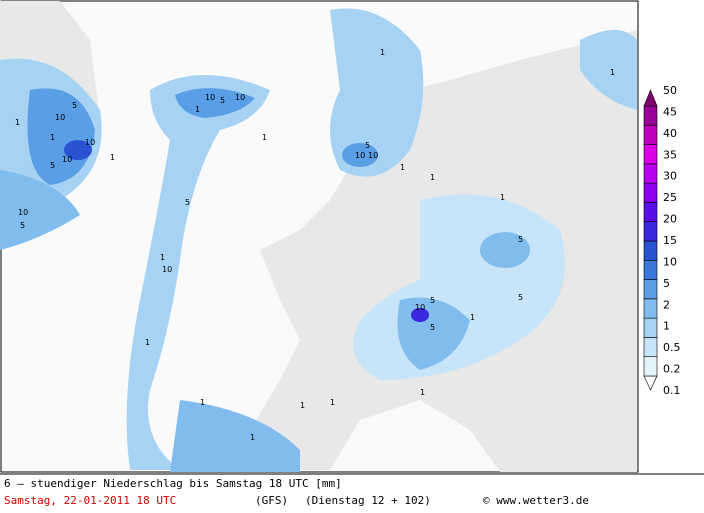 The width and height of the screenshot is (704, 513). I want to click on colorbar-label: 0.2, so click(672, 369).